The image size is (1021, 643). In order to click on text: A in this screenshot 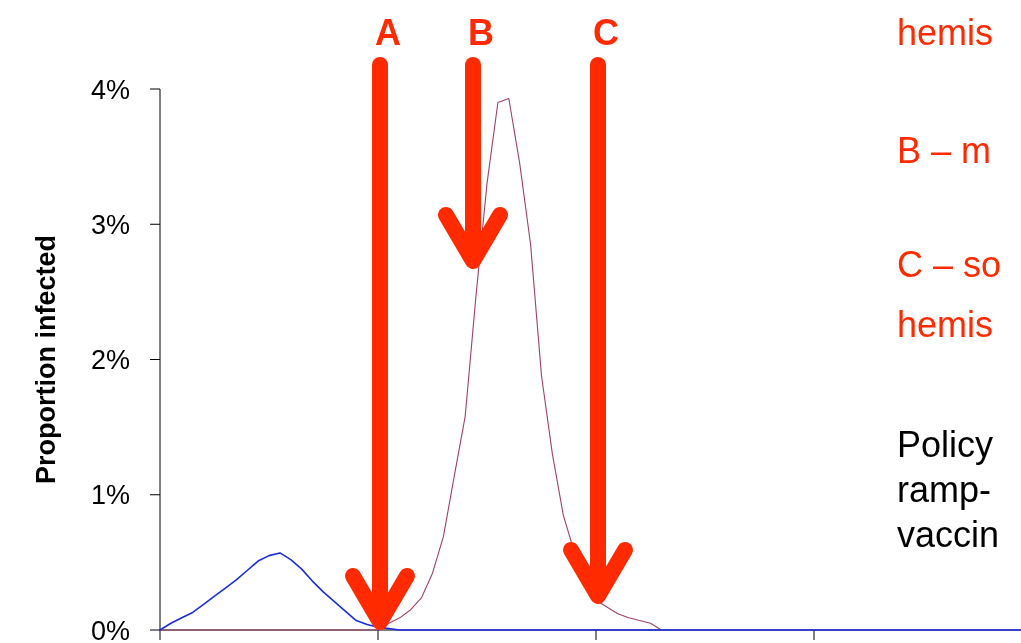, I will do `click(388, 32)`.